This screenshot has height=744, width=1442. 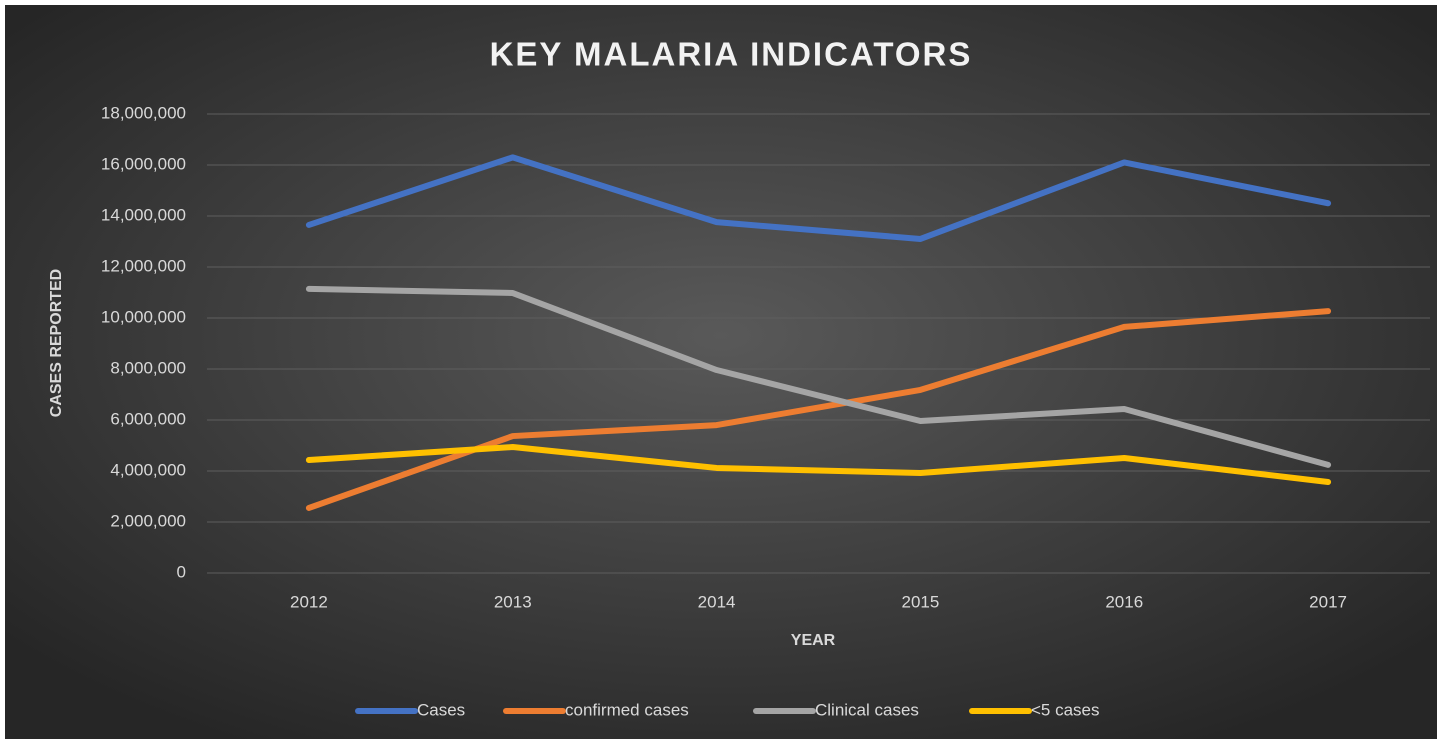 What do you see at coordinates (143, 265) in the screenshot?
I see `y-tick-label: 12,000,000` at bounding box center [143, 265].